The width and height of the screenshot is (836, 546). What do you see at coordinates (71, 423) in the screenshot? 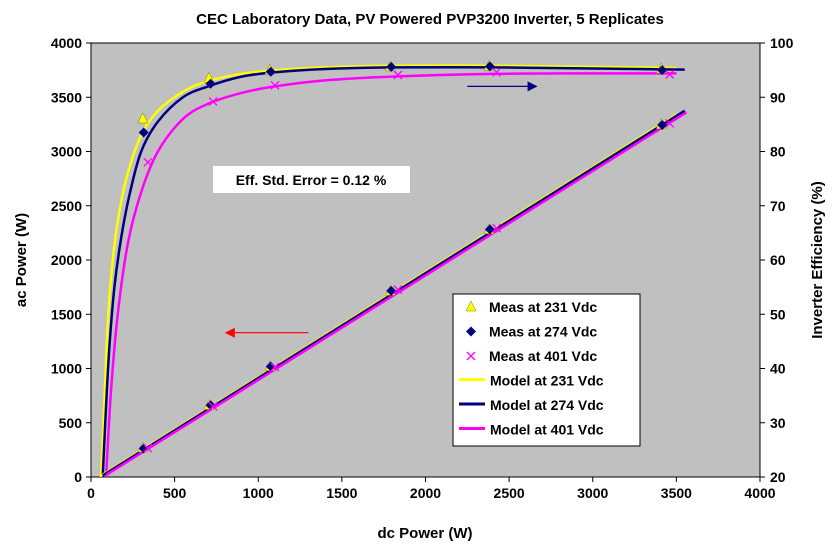
I see `y-tick-label: 500` at bounding box center [71, 423].